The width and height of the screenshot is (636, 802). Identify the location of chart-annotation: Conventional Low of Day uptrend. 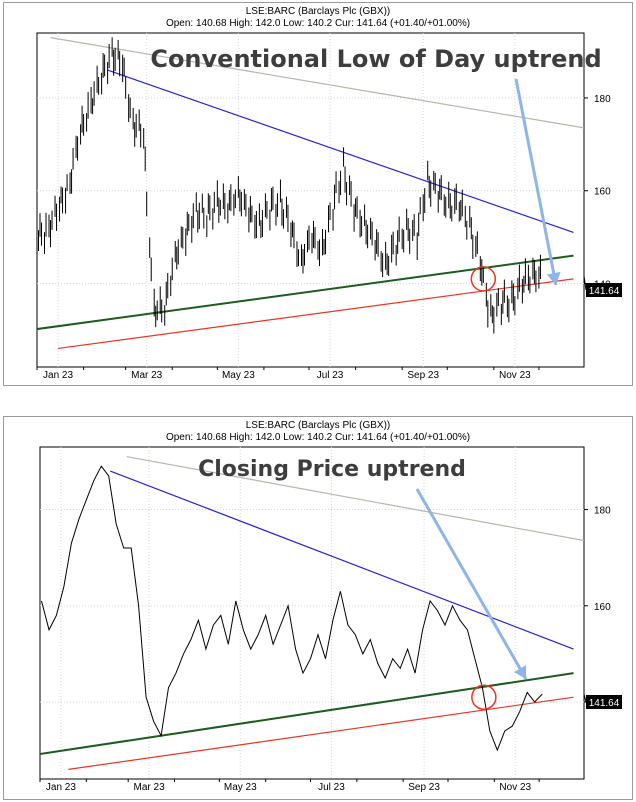
(375, 59).